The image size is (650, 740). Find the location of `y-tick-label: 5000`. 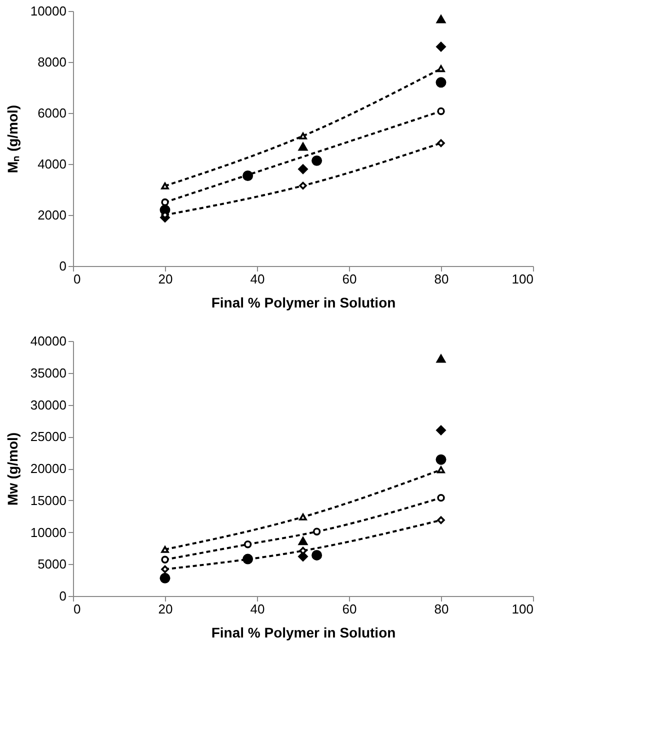

y-tick-label: 5000 is located at coordinates (52, 564).